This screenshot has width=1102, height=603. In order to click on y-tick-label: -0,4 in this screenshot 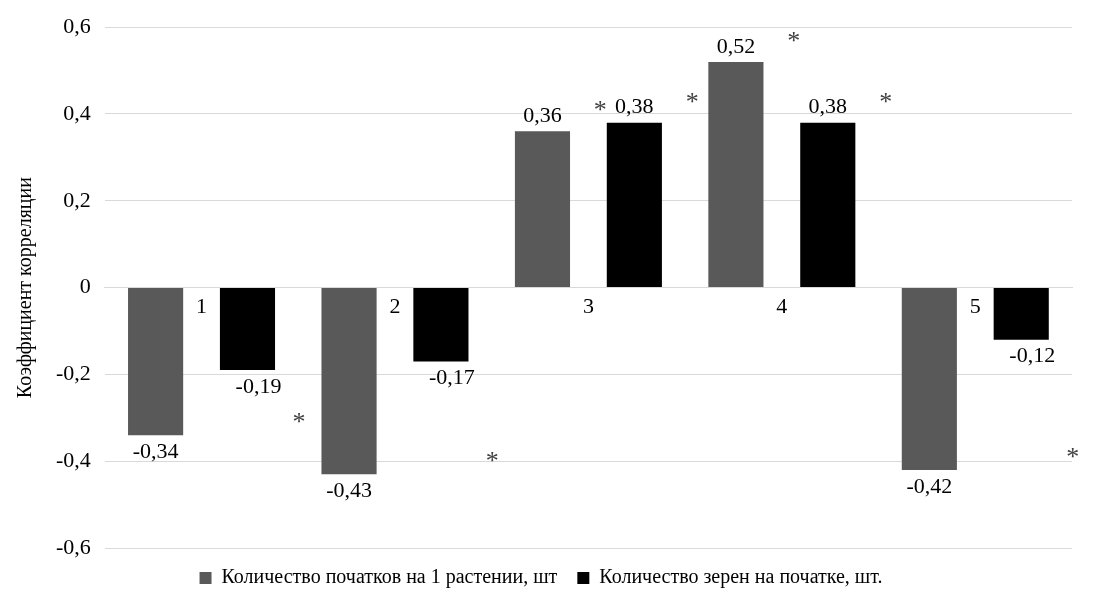, I will do `click(73, 459)`.